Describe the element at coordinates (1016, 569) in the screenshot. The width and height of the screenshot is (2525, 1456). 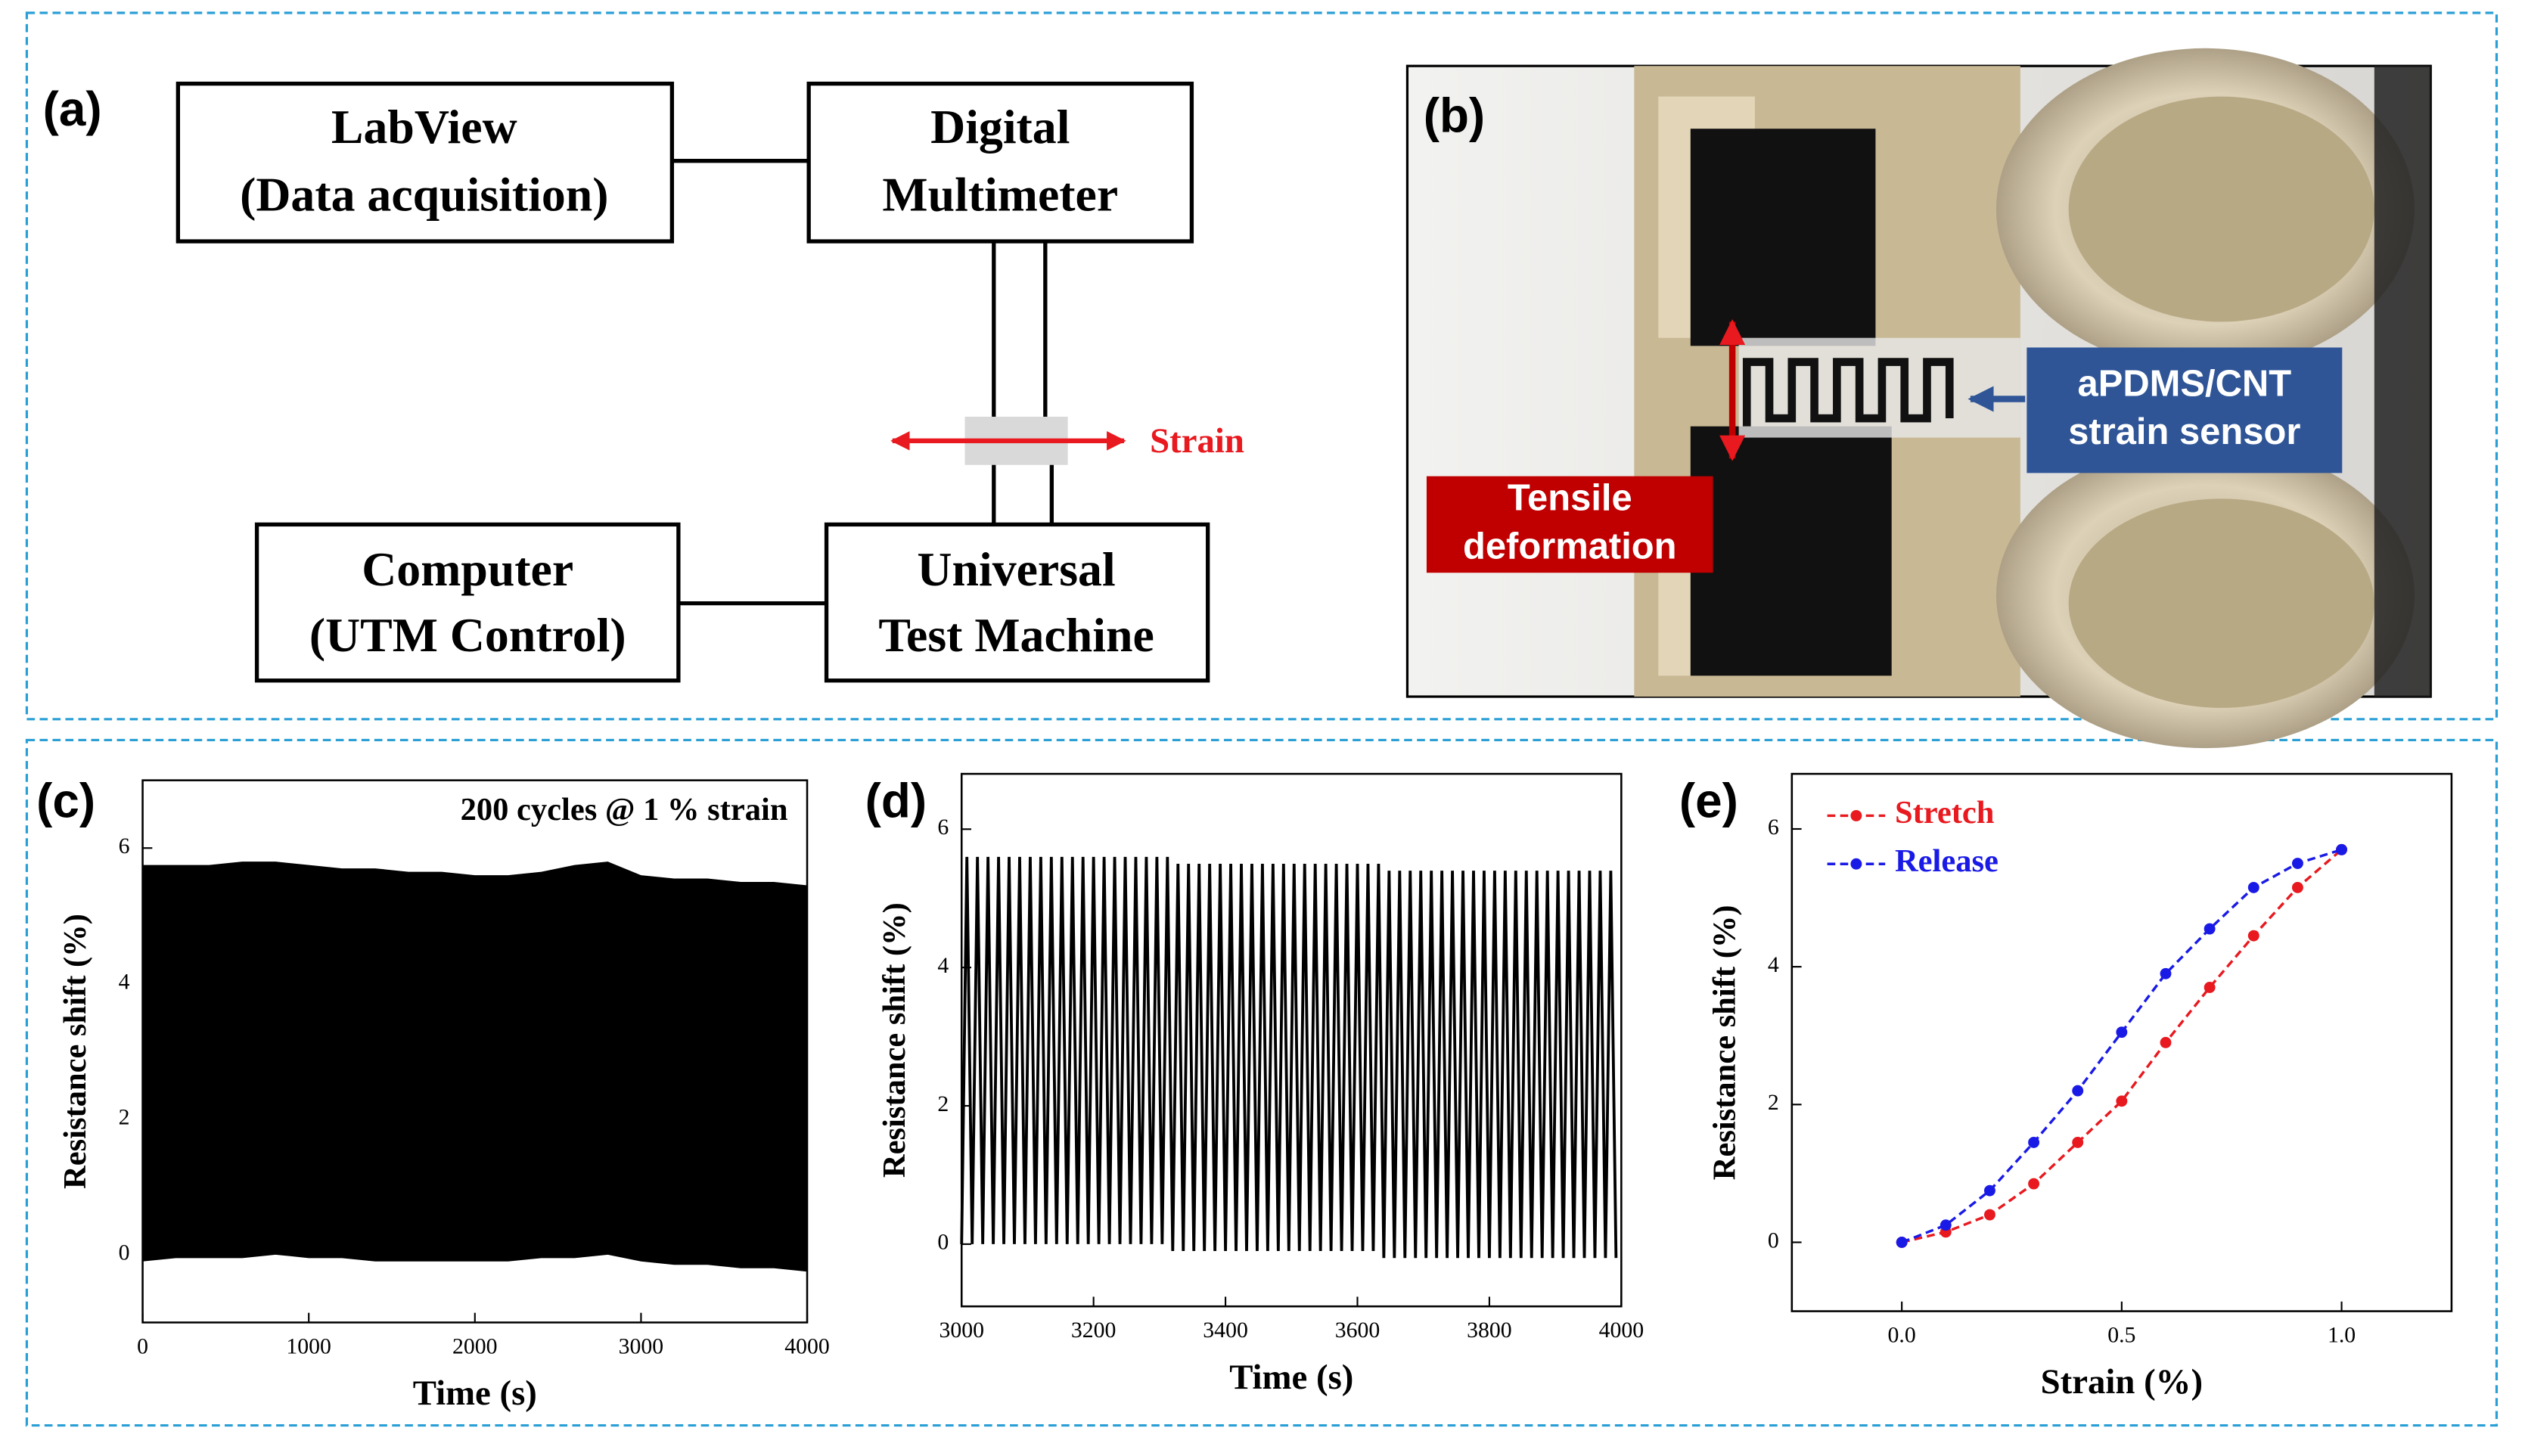
I see `node-label: Universal` at that location.